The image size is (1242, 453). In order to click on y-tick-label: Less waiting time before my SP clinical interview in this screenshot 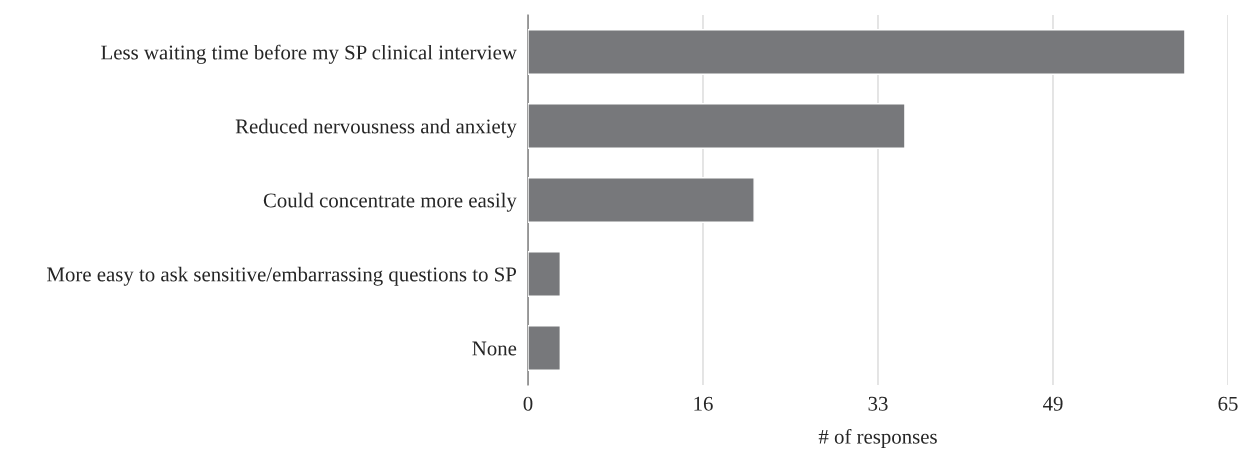, I will do `click(309, 54)`.